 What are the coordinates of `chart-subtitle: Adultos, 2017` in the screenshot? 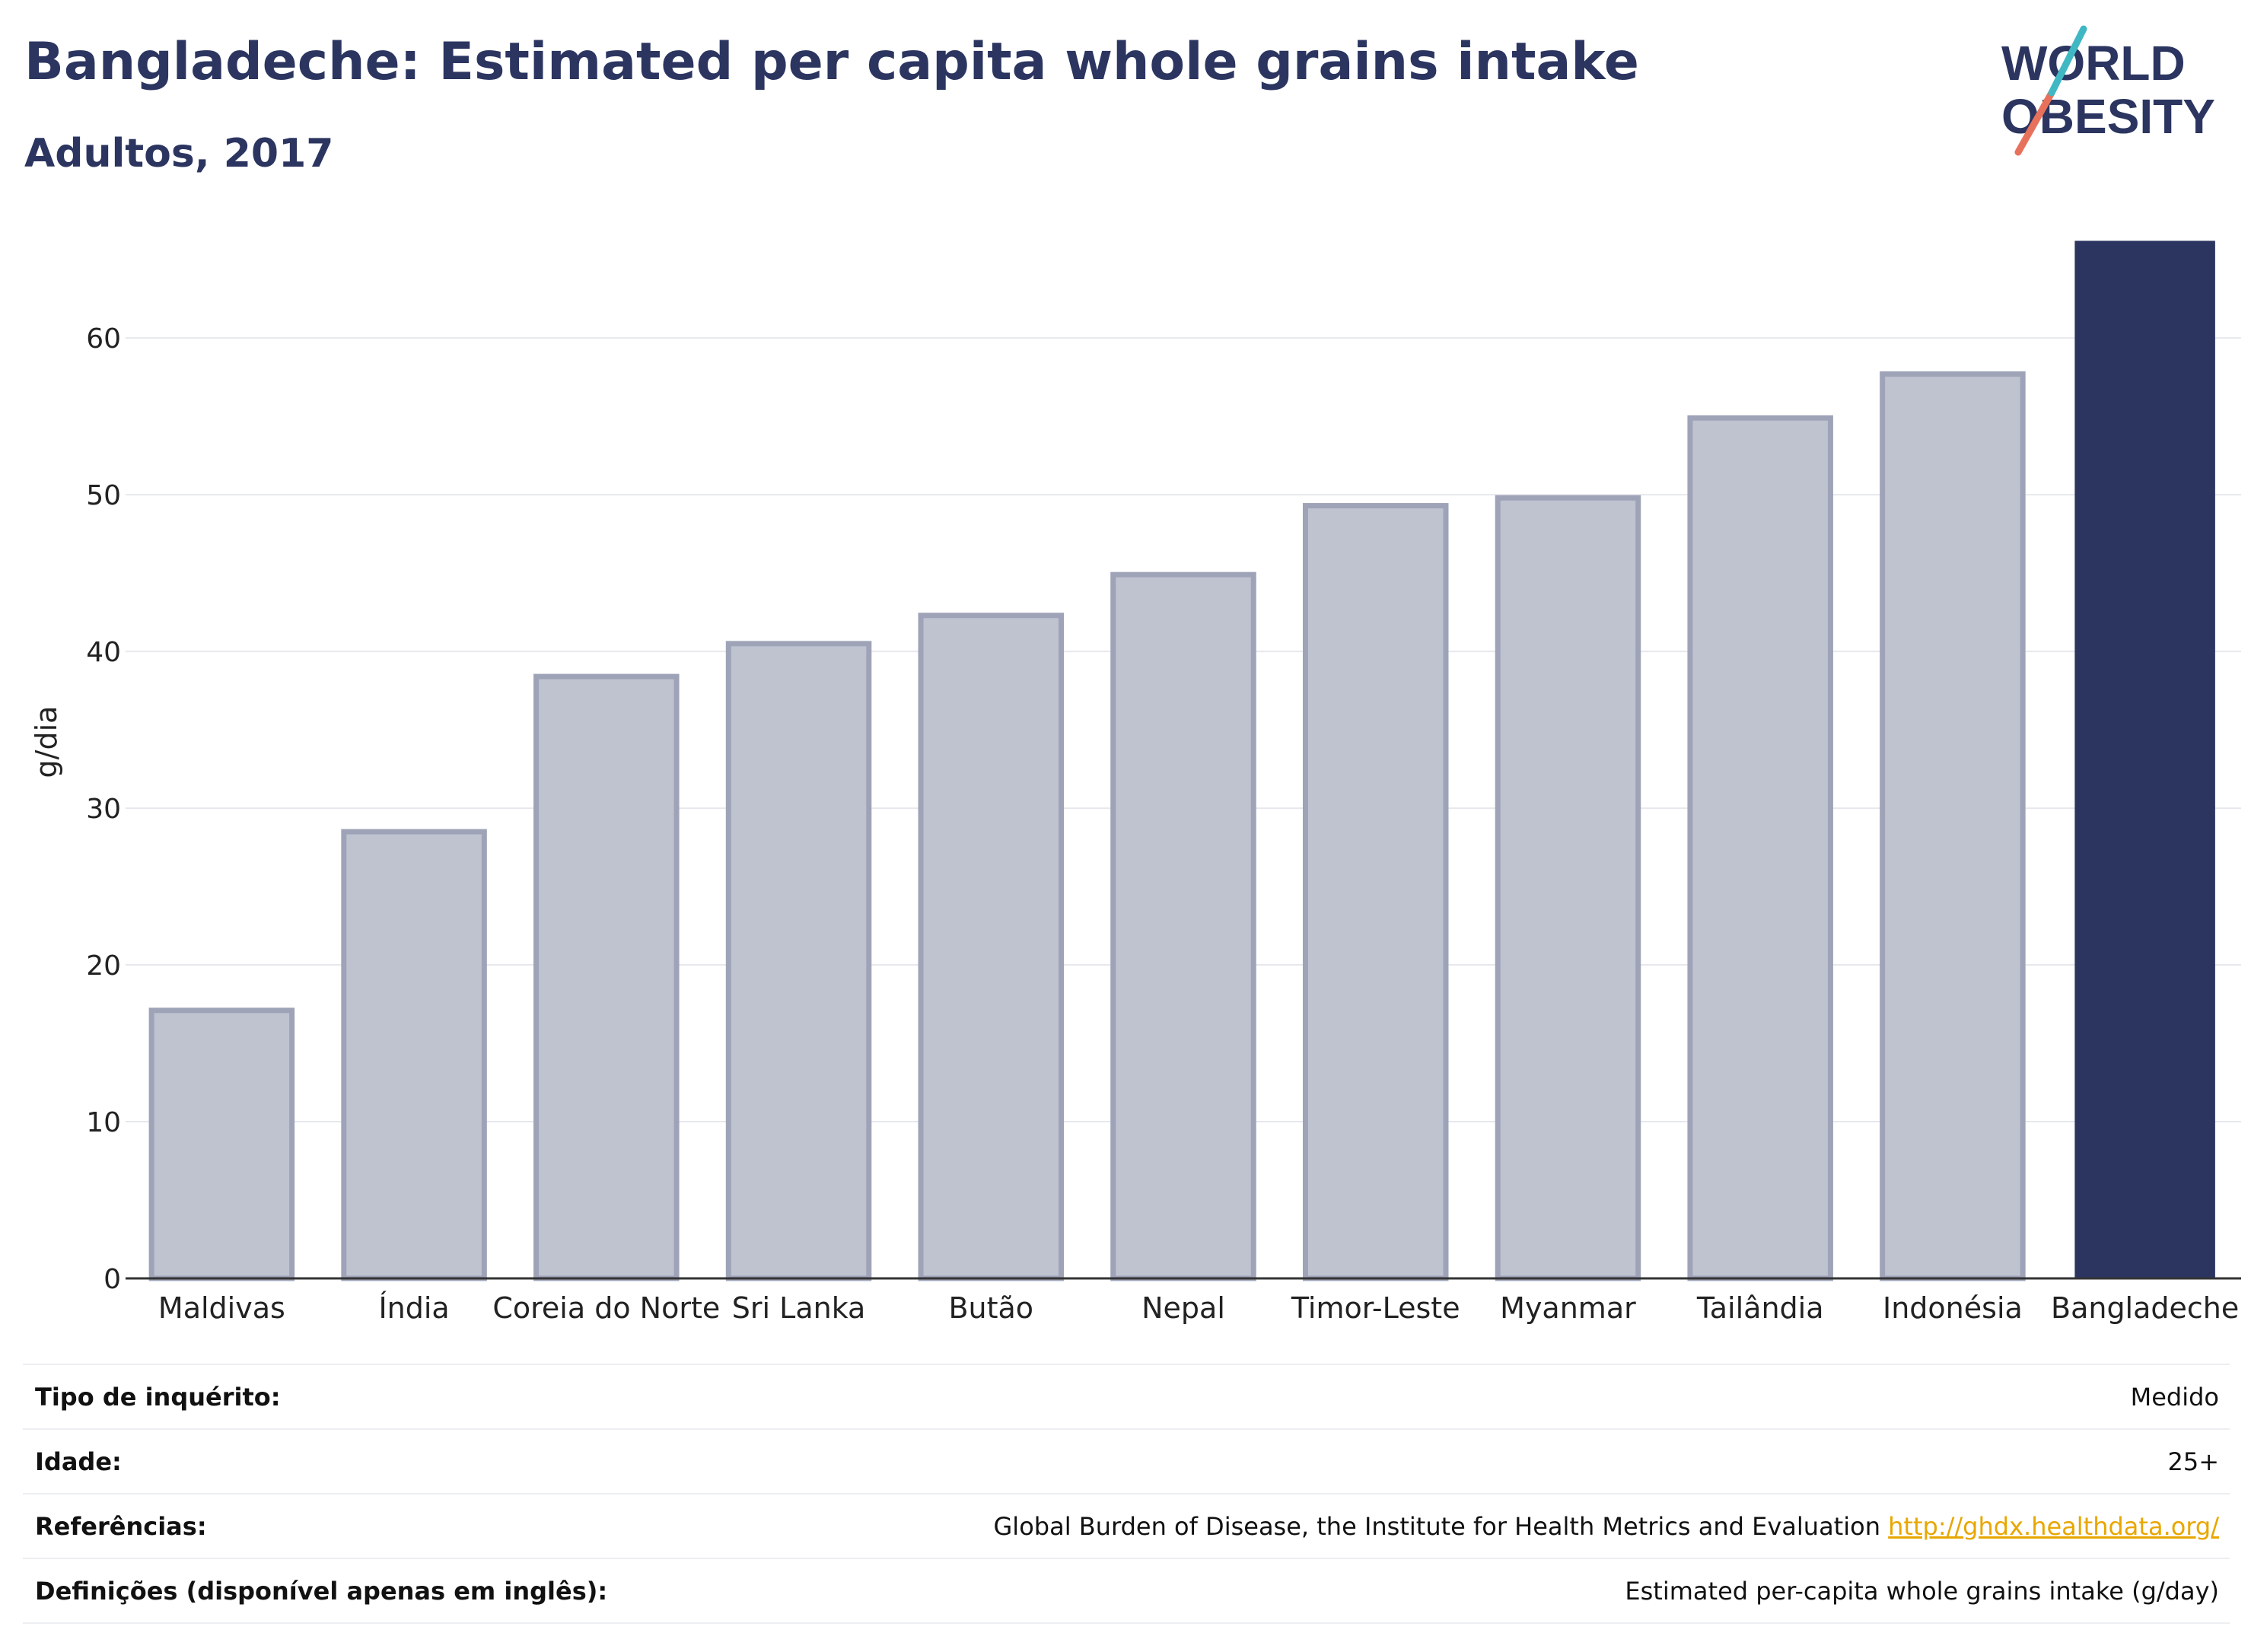 It's located at (179, 154).